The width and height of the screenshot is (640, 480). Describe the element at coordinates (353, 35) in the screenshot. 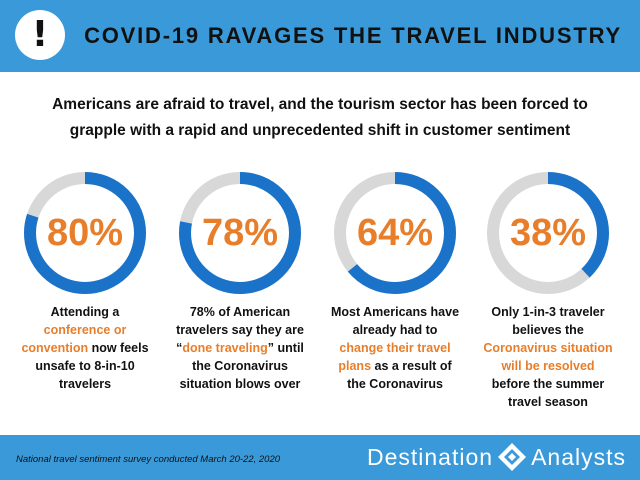

I see `page-title: COVID-19 RAVAGES THE TRAVEL INDUSTRY` at that location.